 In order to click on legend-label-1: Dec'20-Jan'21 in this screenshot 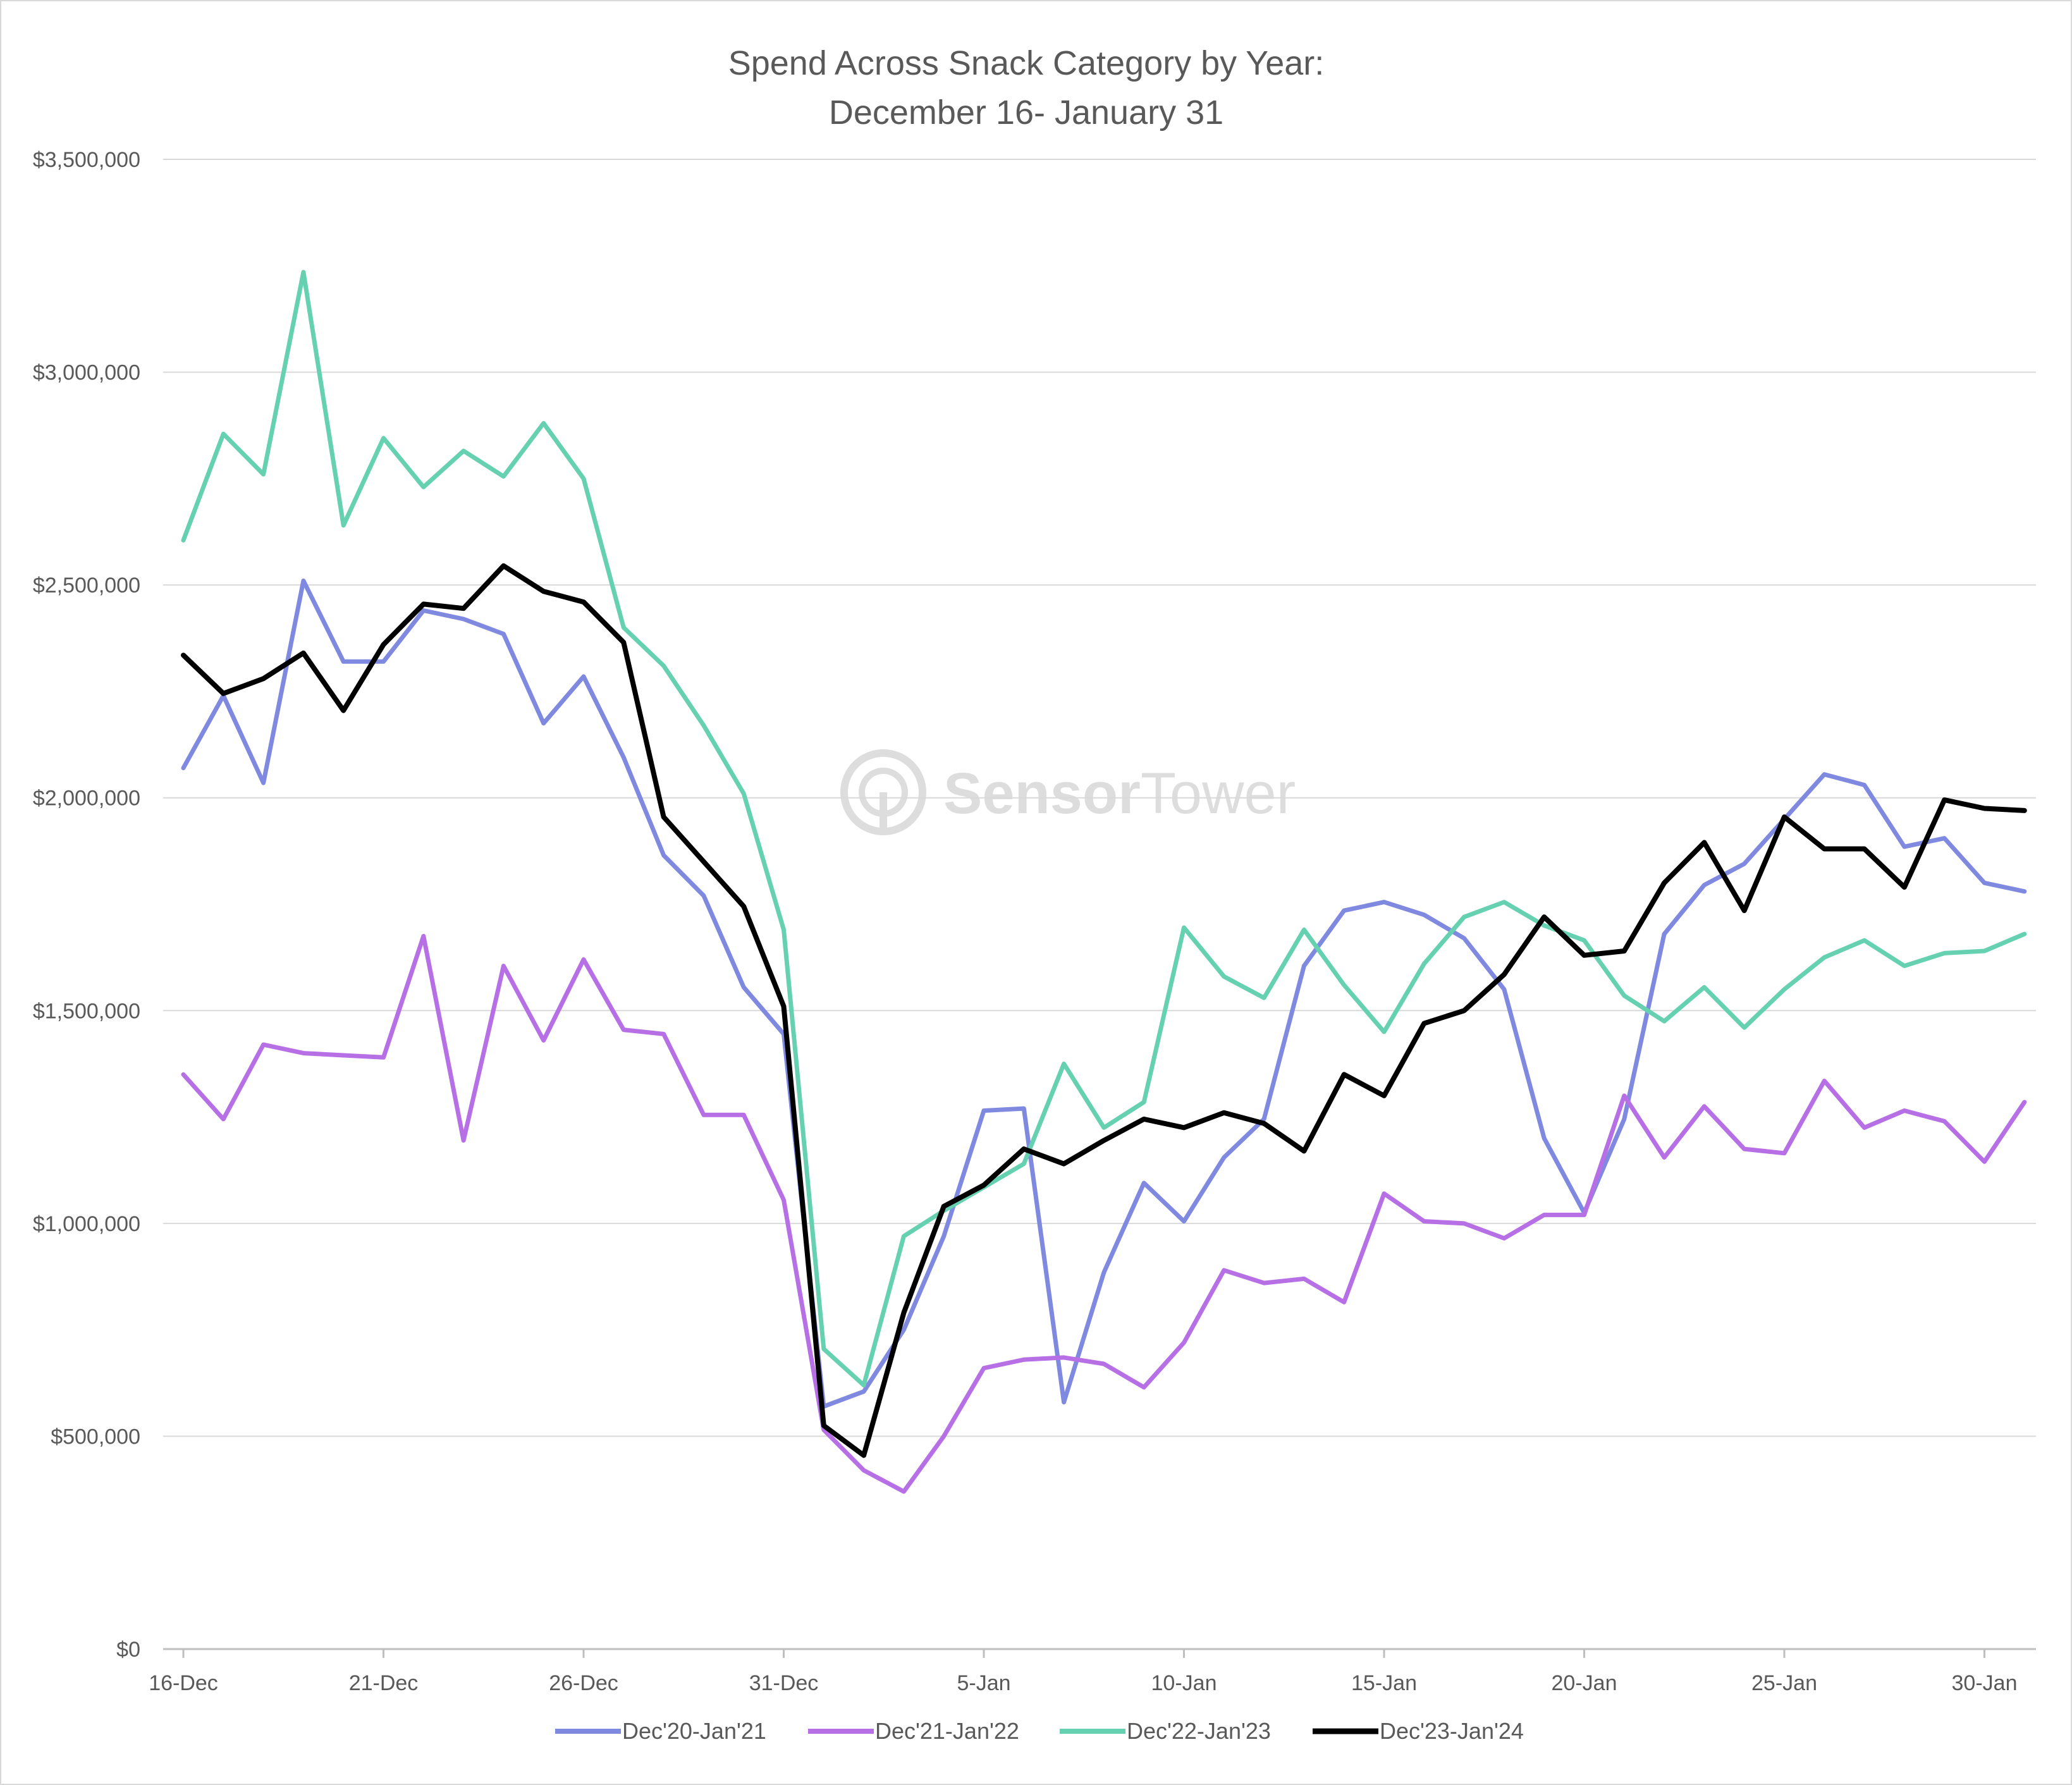, I will do `click(694, 1731)`.